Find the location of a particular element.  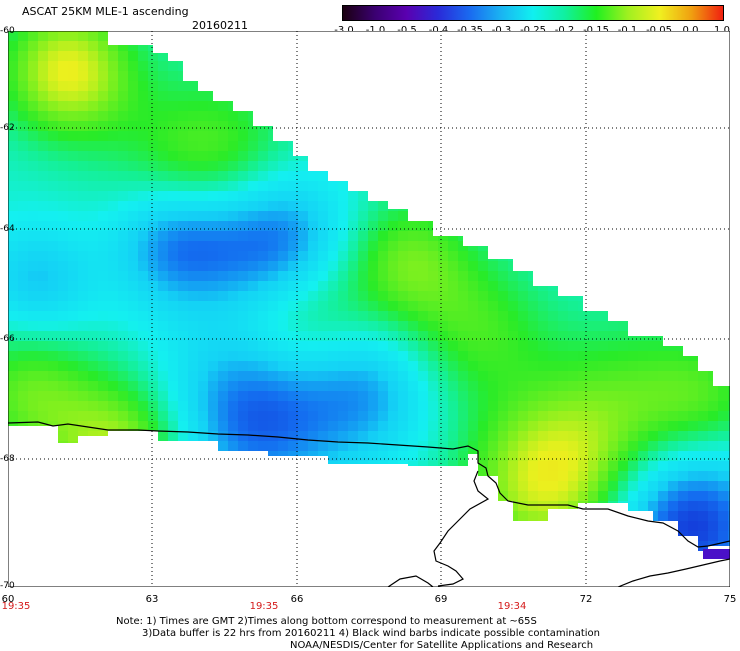

map-title: ASCAT 25KM MLE-1 ascending is located at coordinates (105, 11).